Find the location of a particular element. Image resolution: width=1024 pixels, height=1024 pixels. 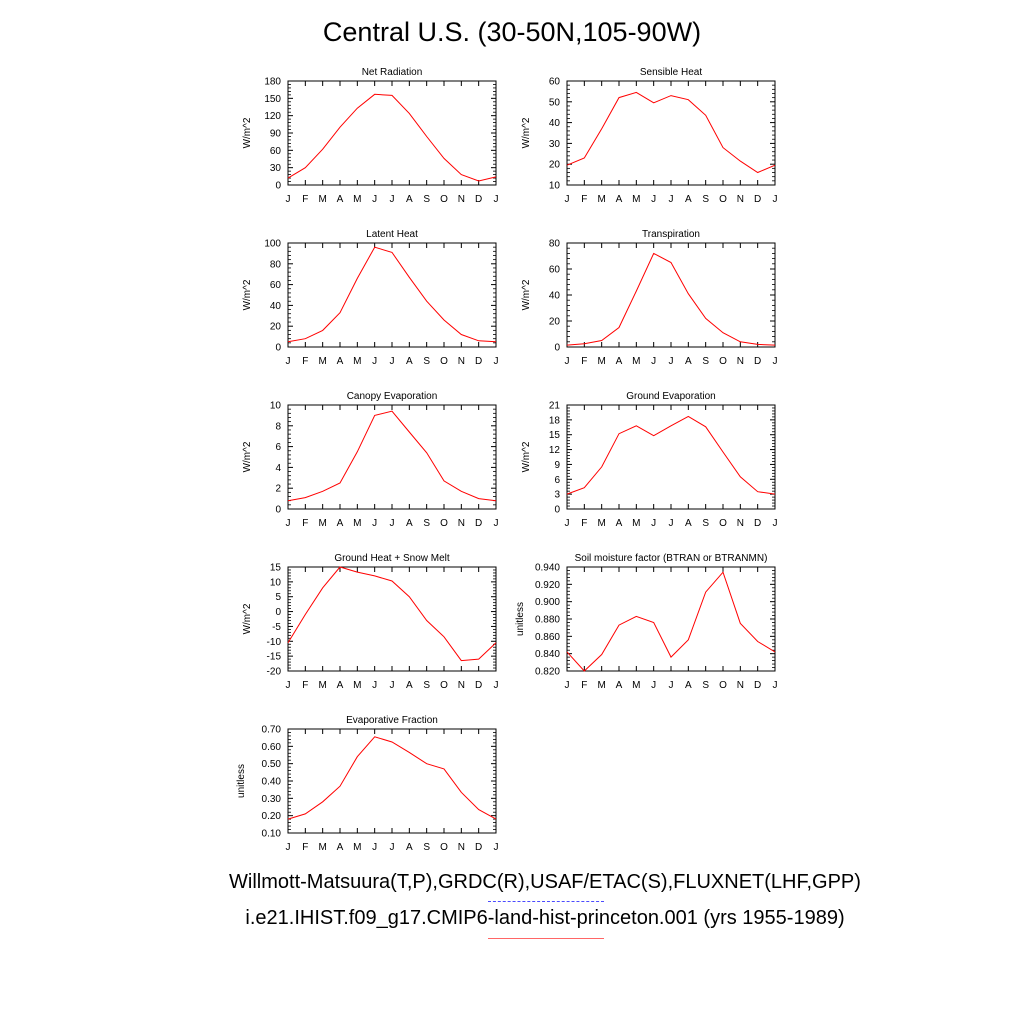

y-tick-label: 0.860 is located at coordinates (547, 637).